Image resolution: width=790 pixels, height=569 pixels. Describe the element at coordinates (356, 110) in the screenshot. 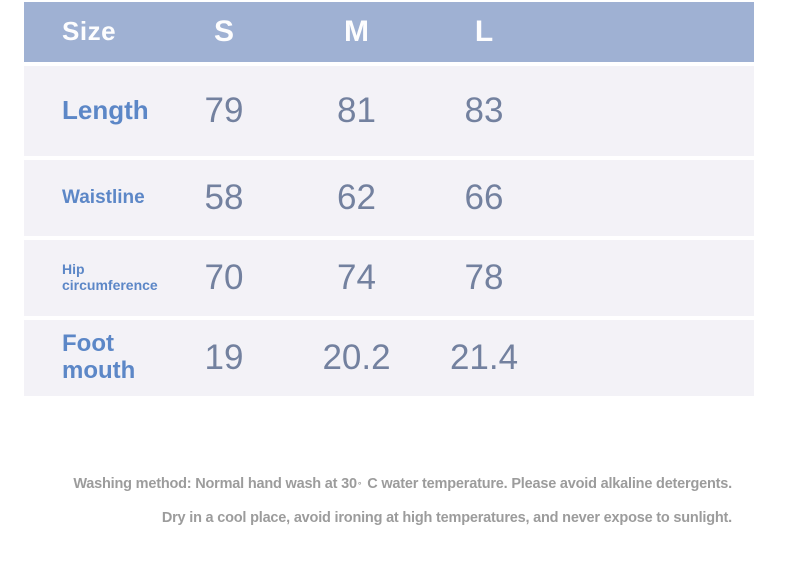

I see `cell-value-m: 81` at that location.